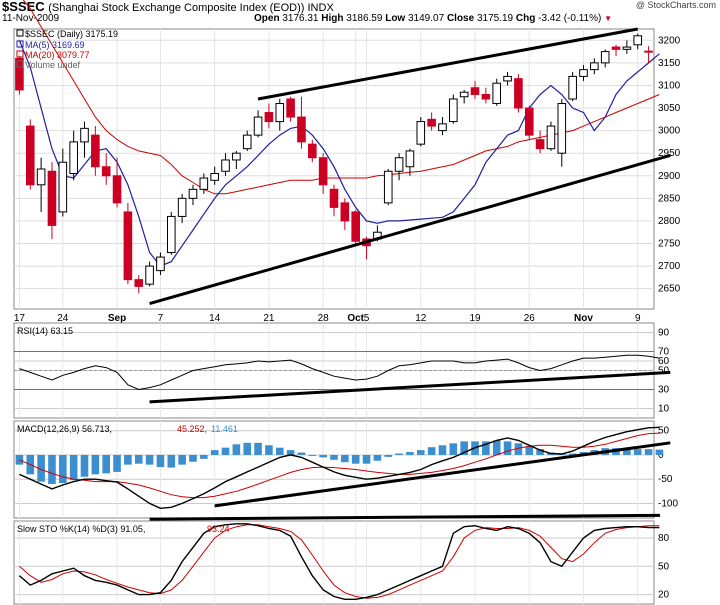 Image resolution: width=720 pixels, height=605 pixels. Describe the element at coordinates (608, 18) in the screenshot. I see `down-arrow-icon: ▼` at that location.